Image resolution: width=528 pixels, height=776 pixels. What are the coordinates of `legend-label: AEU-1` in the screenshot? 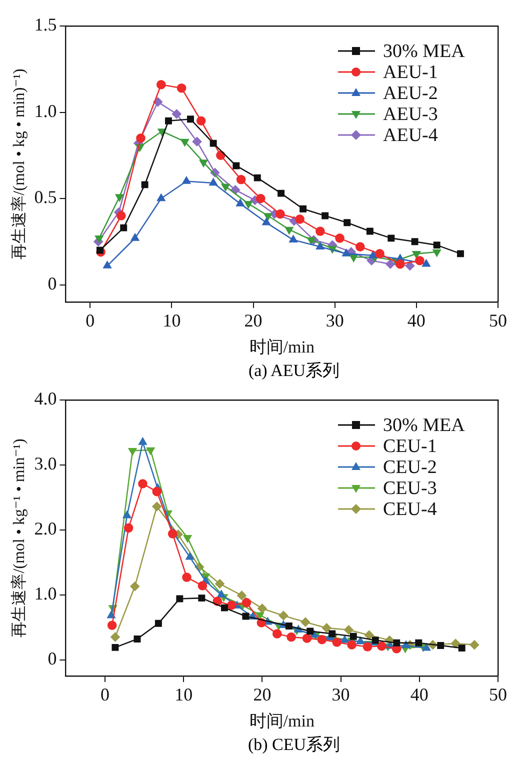 It's located at (410, 72).